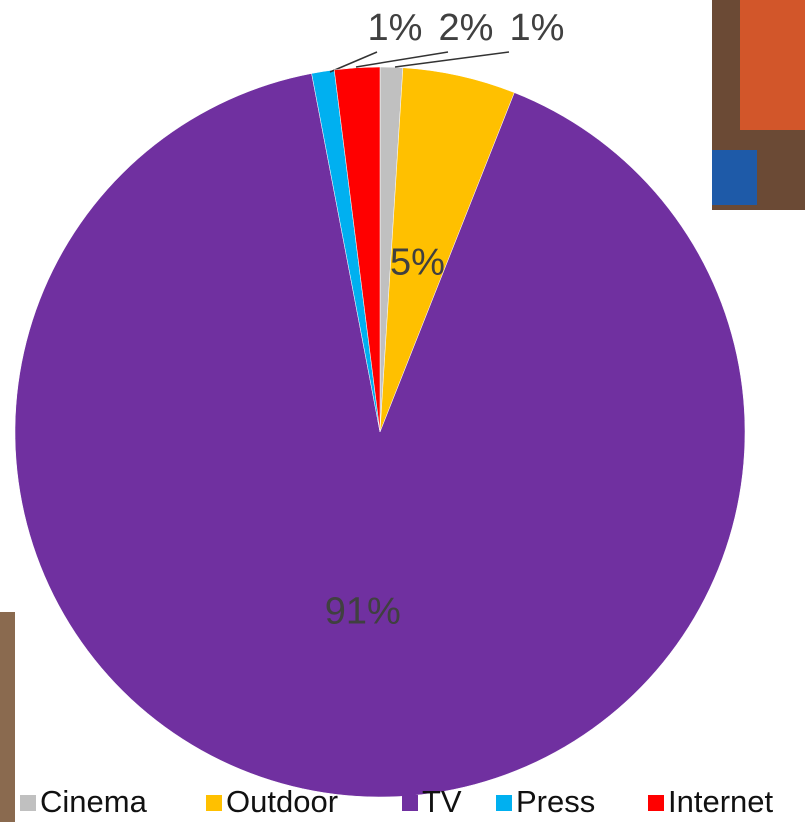 This screenshot has width=805, height=822. I want to click on data-label: 2%, so click(466, 28).